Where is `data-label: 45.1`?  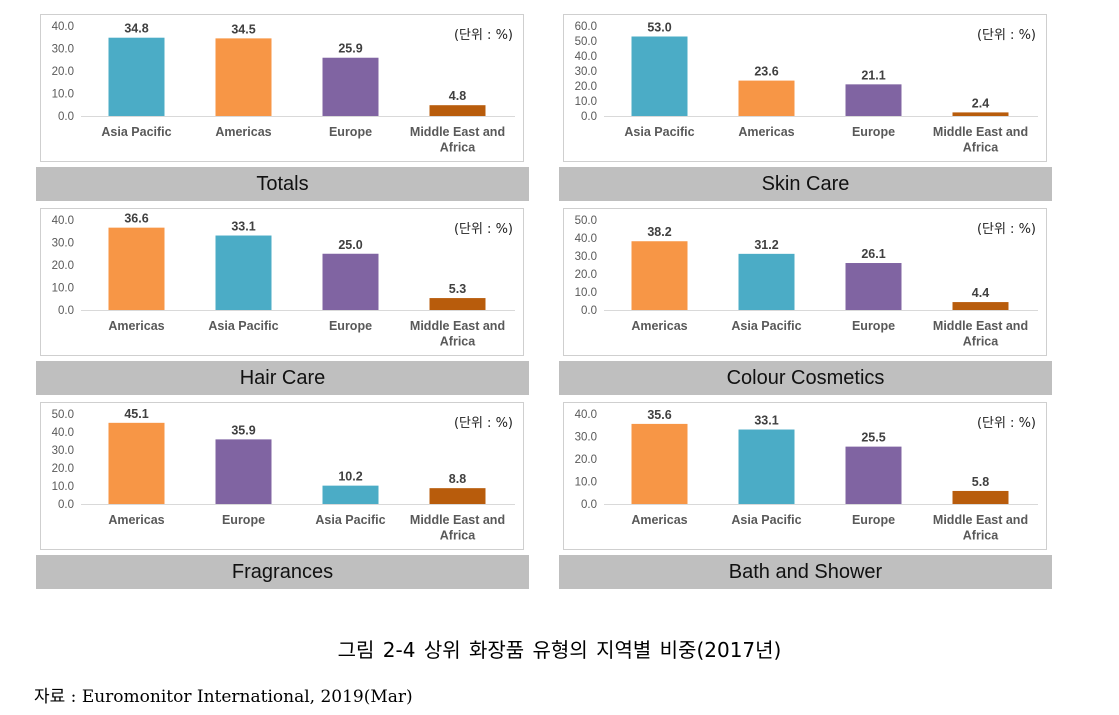
data-label: 45.1 is located at coordinates (136, 414).